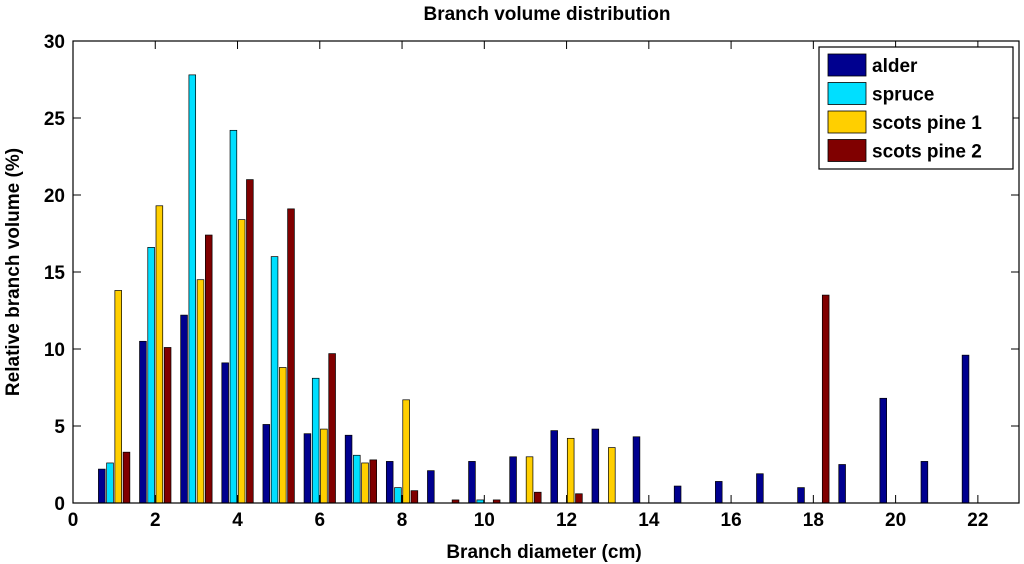 The height and width of the screenshot is (564, 1024). Describe the element at coordinates (155, 520) in the screenshot. I see `x-tick-label: 2` at that location.